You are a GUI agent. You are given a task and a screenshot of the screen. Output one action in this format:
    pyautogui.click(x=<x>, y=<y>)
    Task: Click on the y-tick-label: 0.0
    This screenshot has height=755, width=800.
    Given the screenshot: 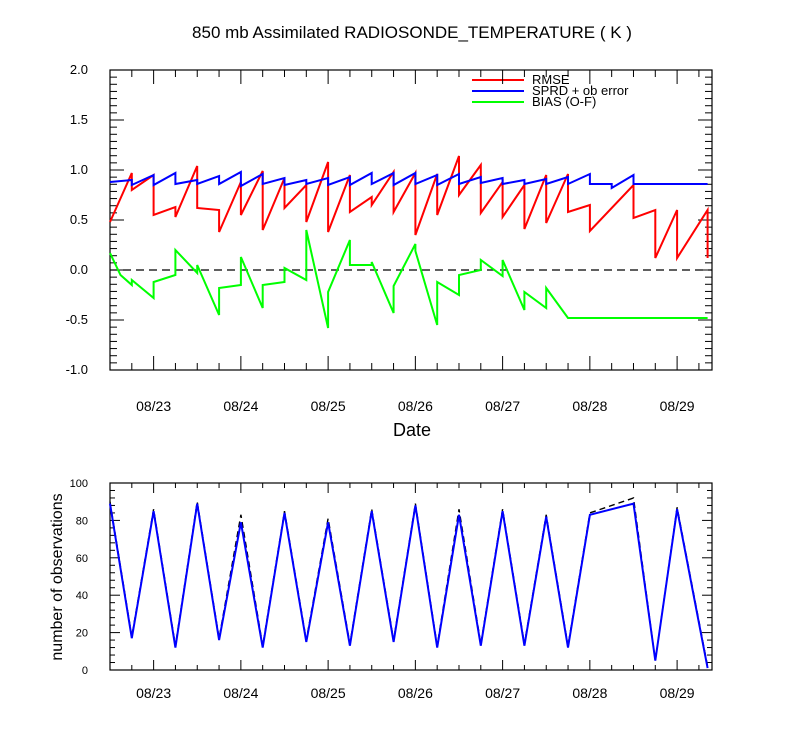 What is the action you would take?
    pyautogui.click(x=79, y=269)
    